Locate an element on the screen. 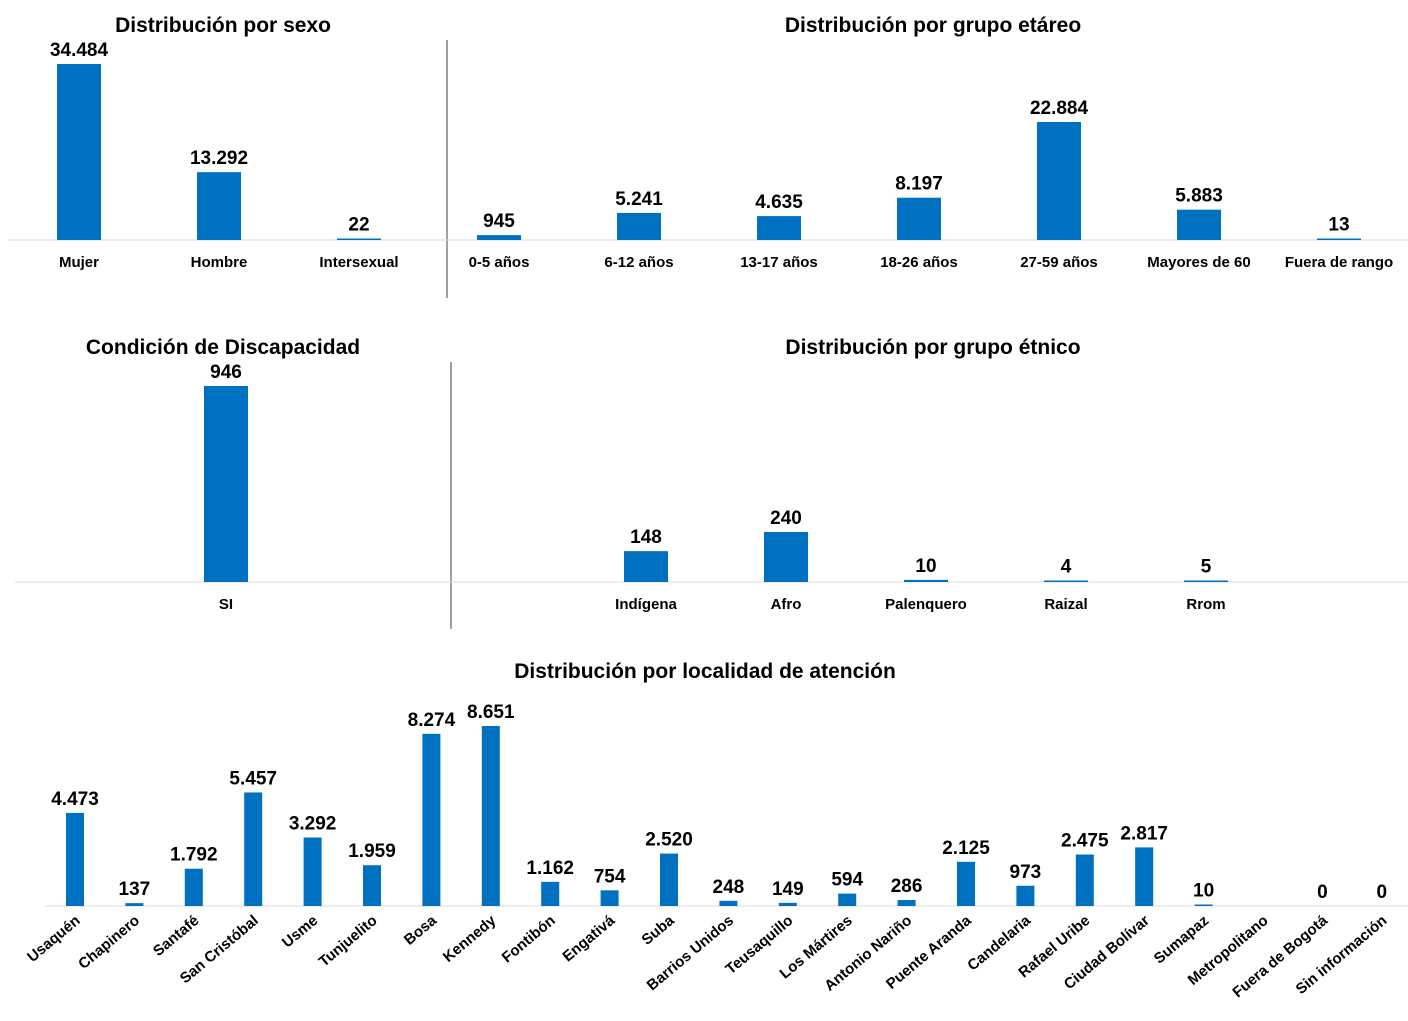 The image size is (1408, 1021). category-label-ethnic-2: Palenquero is located at coordinates (926, 604).